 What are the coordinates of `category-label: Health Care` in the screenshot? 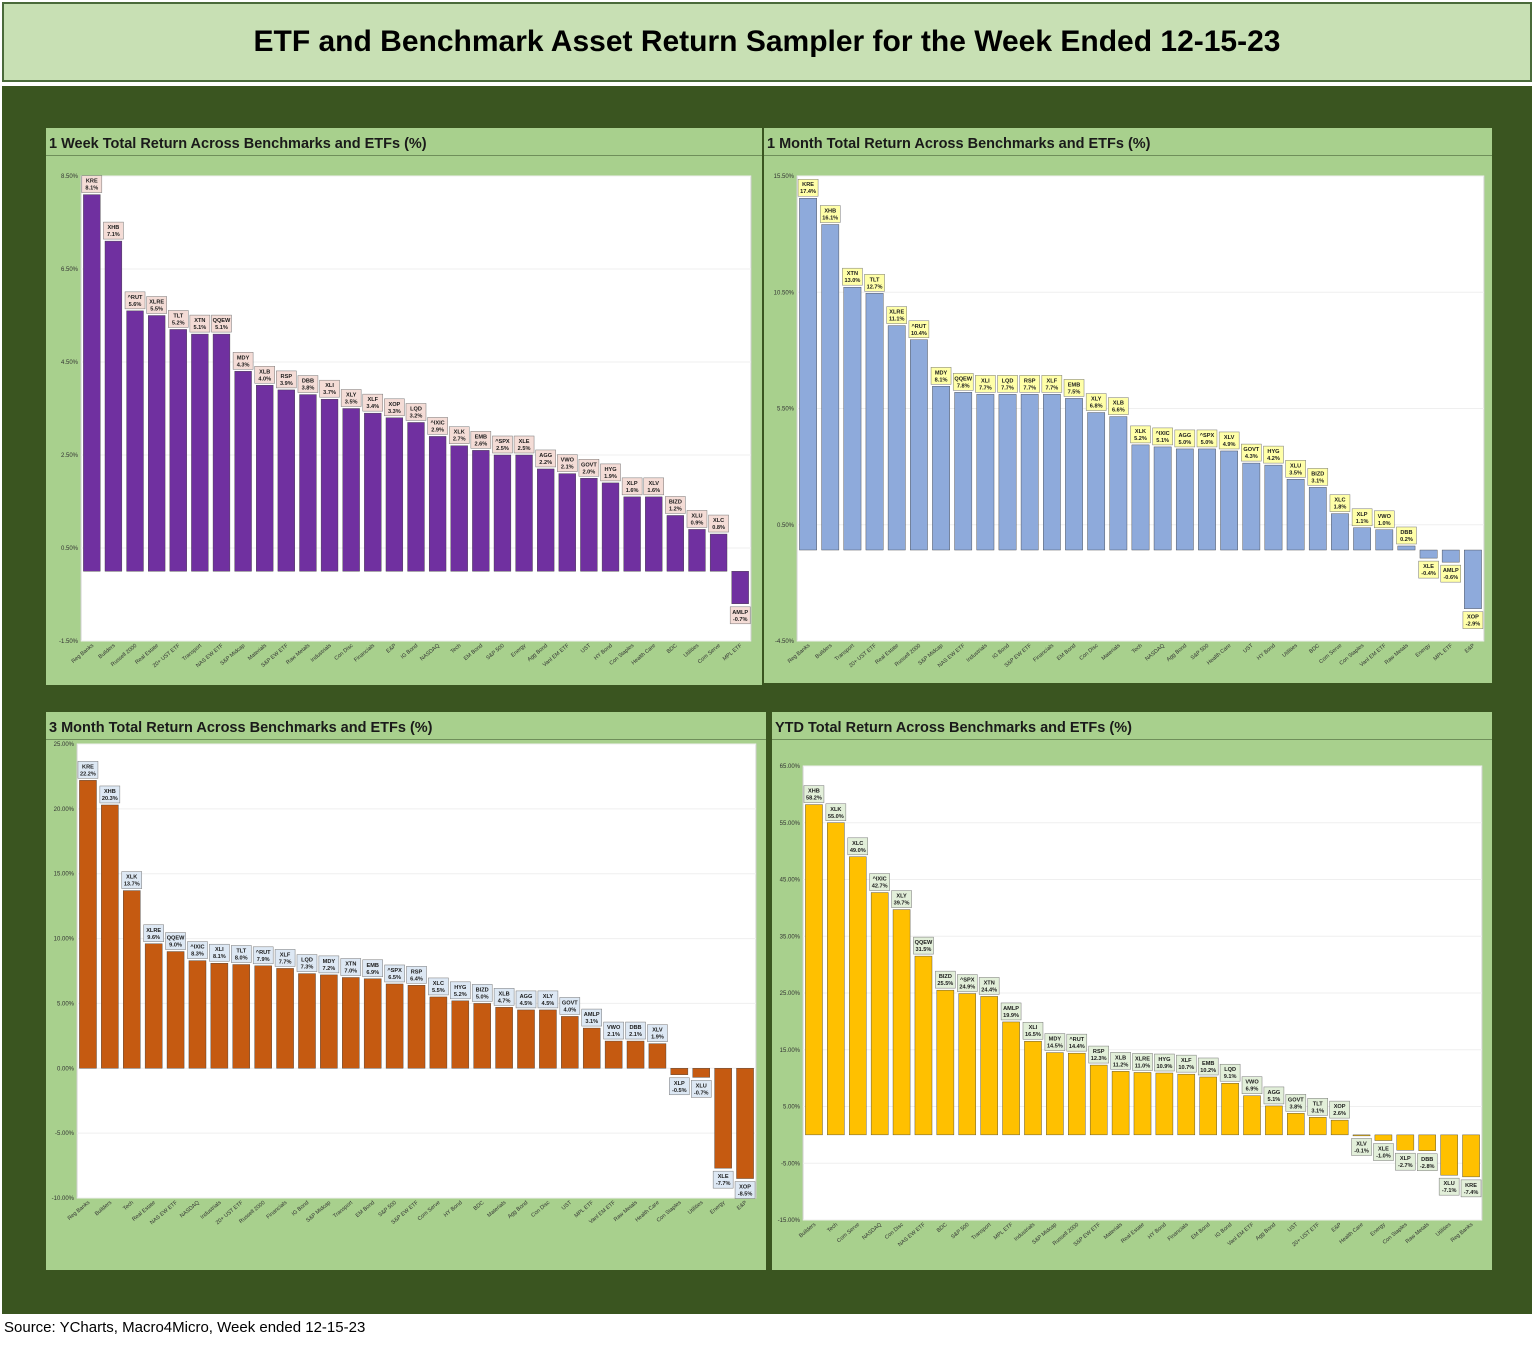 It's located at (644, 654).